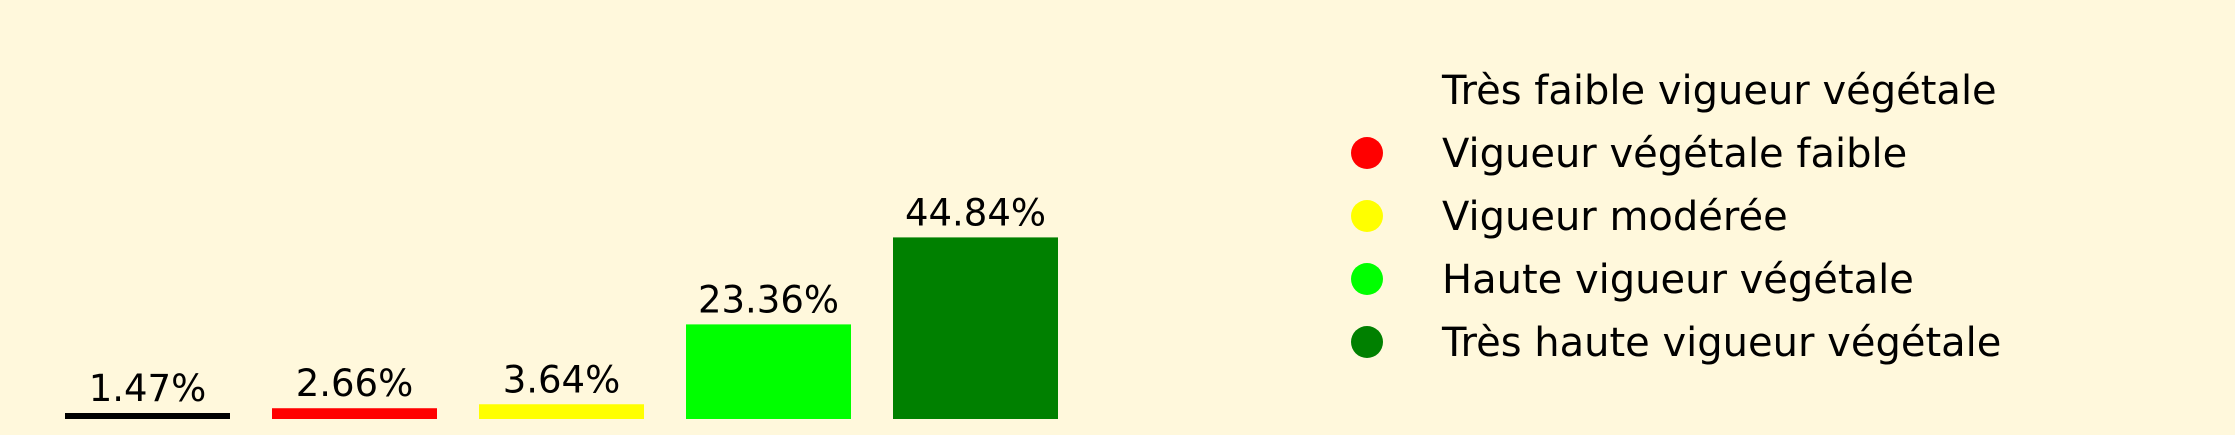 This screenshot has width=2235, height=435. What do you see at coordinates (1719, 91) in the screenshot?
I see `legend-label-1: Très faible vigueur végétale` at bounding box center [1719, 91].